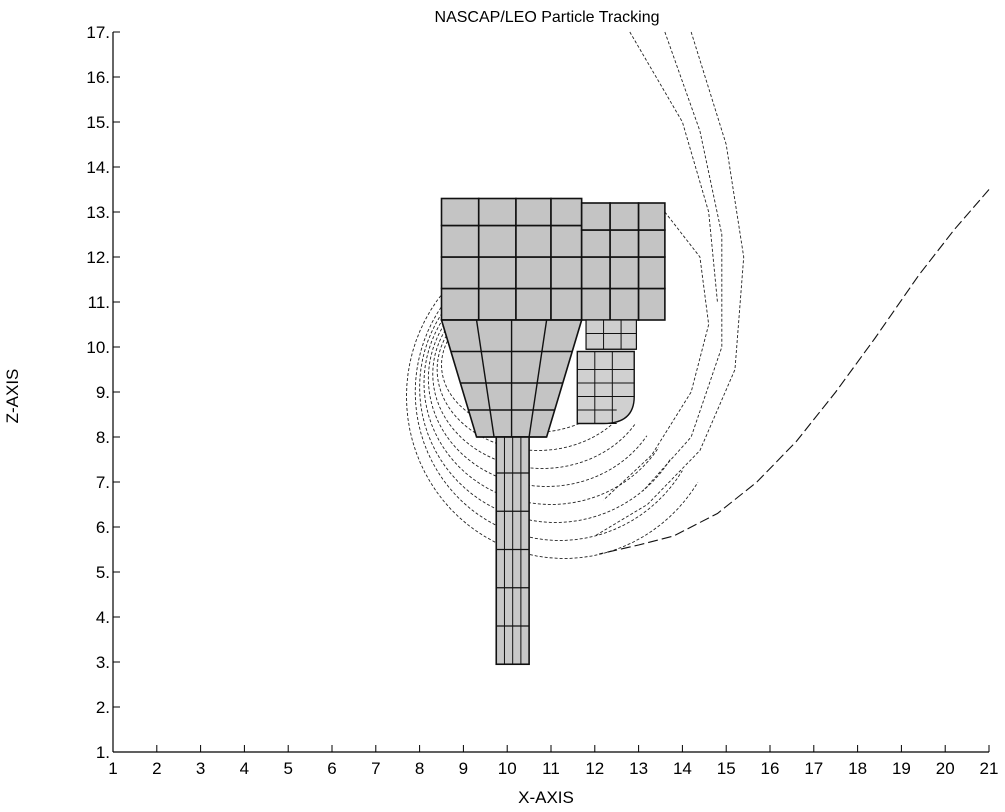 The image size is (1005, 812). What do you see at coordinates (103, 572) in the screenshot?
I see `y-tick-label: 5.` at bounding box center [103, 572].